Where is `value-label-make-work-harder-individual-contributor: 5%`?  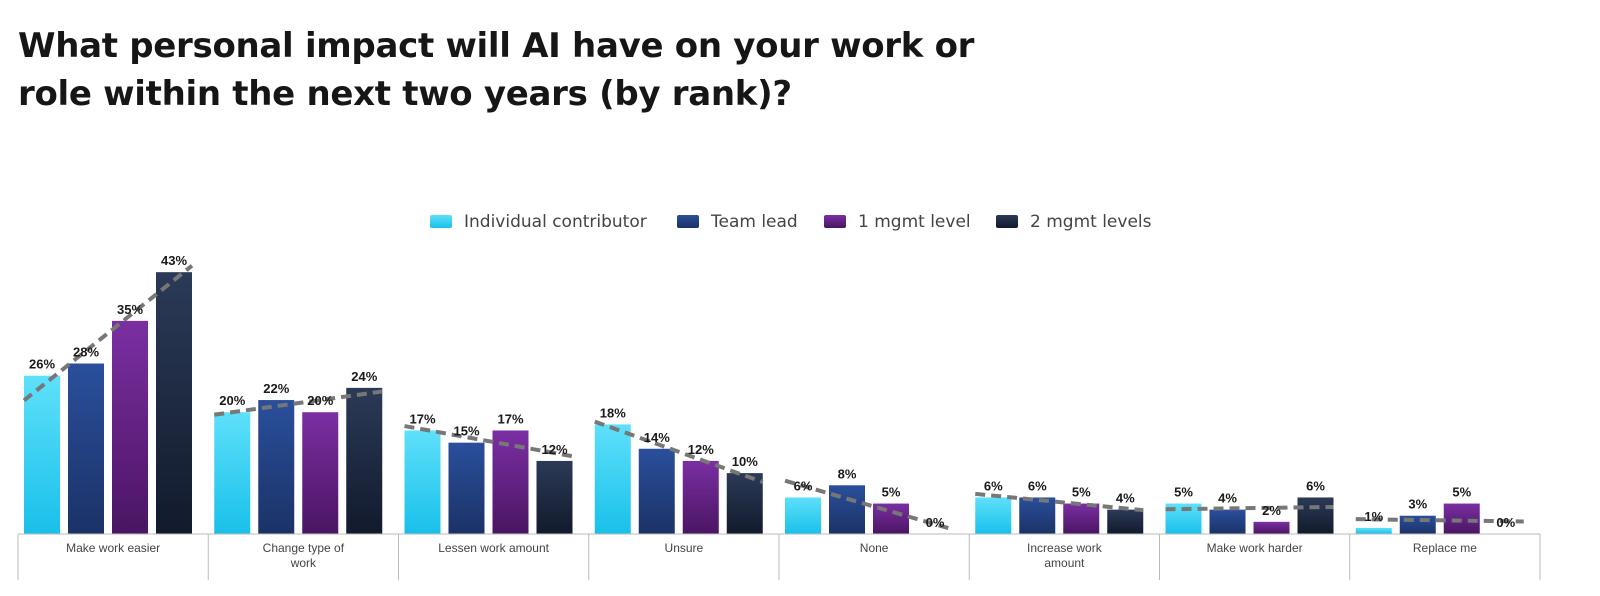 value-label-make-work-harder-individual-contributor: 5% is located at coordinates (1183, 492).